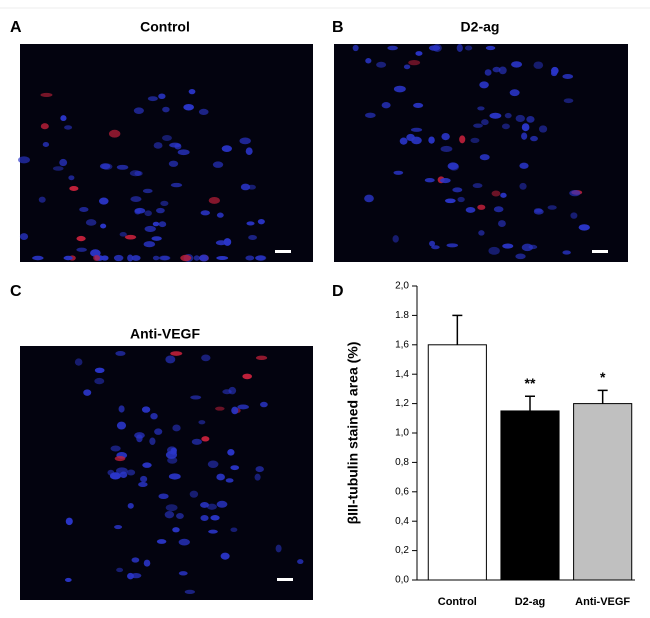 The width and height of the screenshot is (650, 618). What do you see at coordinates (530, 383) in the screenshot?
I see `significance: **` at bounding box center [530, 383].